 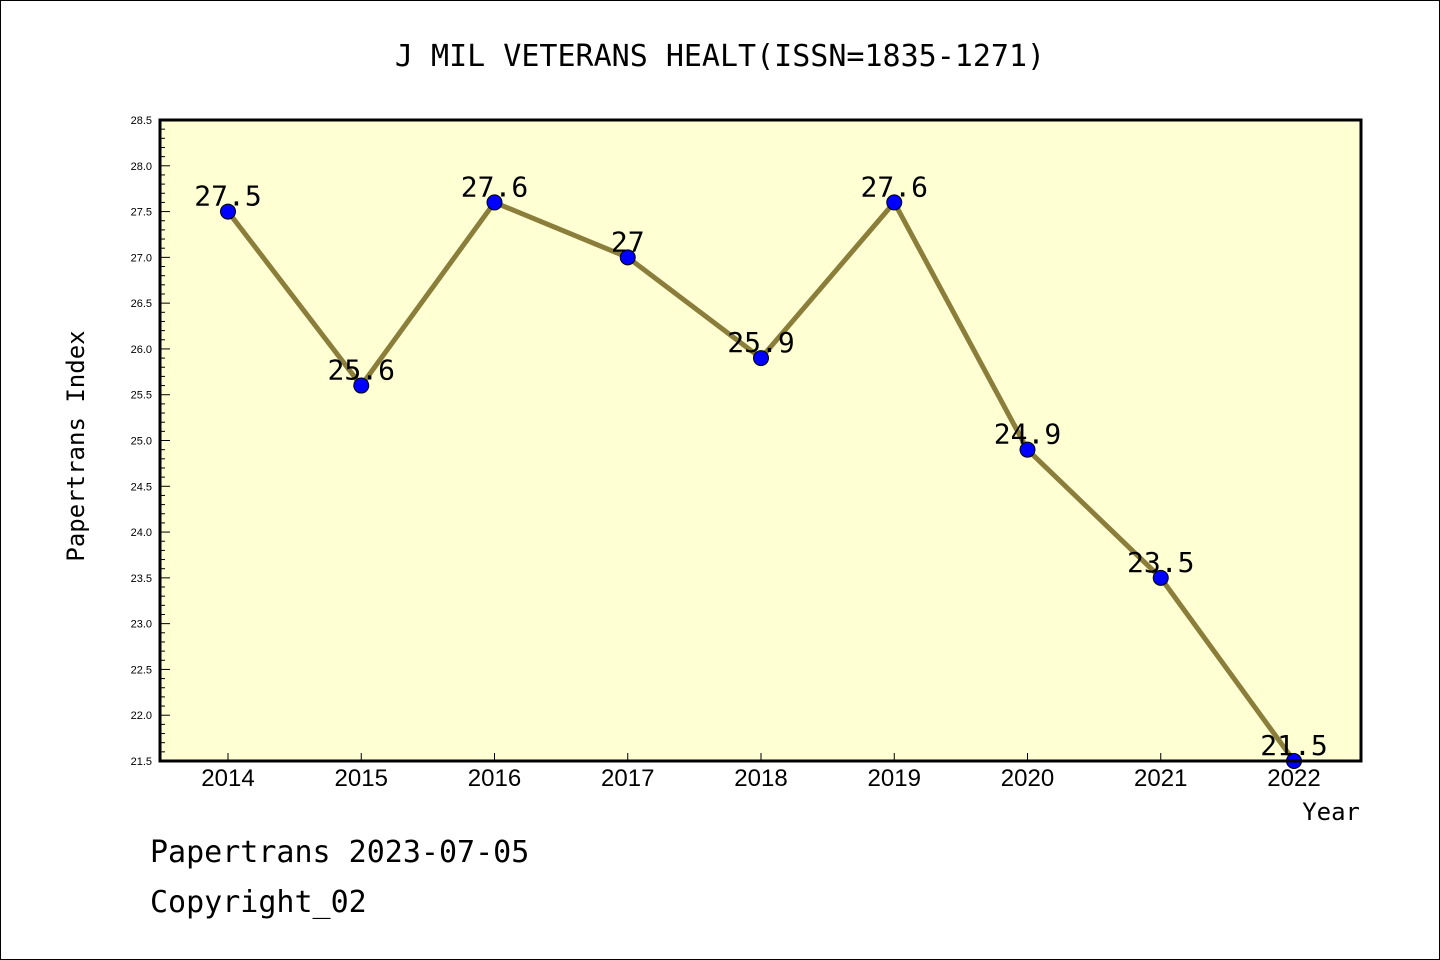 What do you see at coordinates (1027, 778) in the screenshot?
I see `x-tick-label: 2020` at bounding box center [1027, 778].